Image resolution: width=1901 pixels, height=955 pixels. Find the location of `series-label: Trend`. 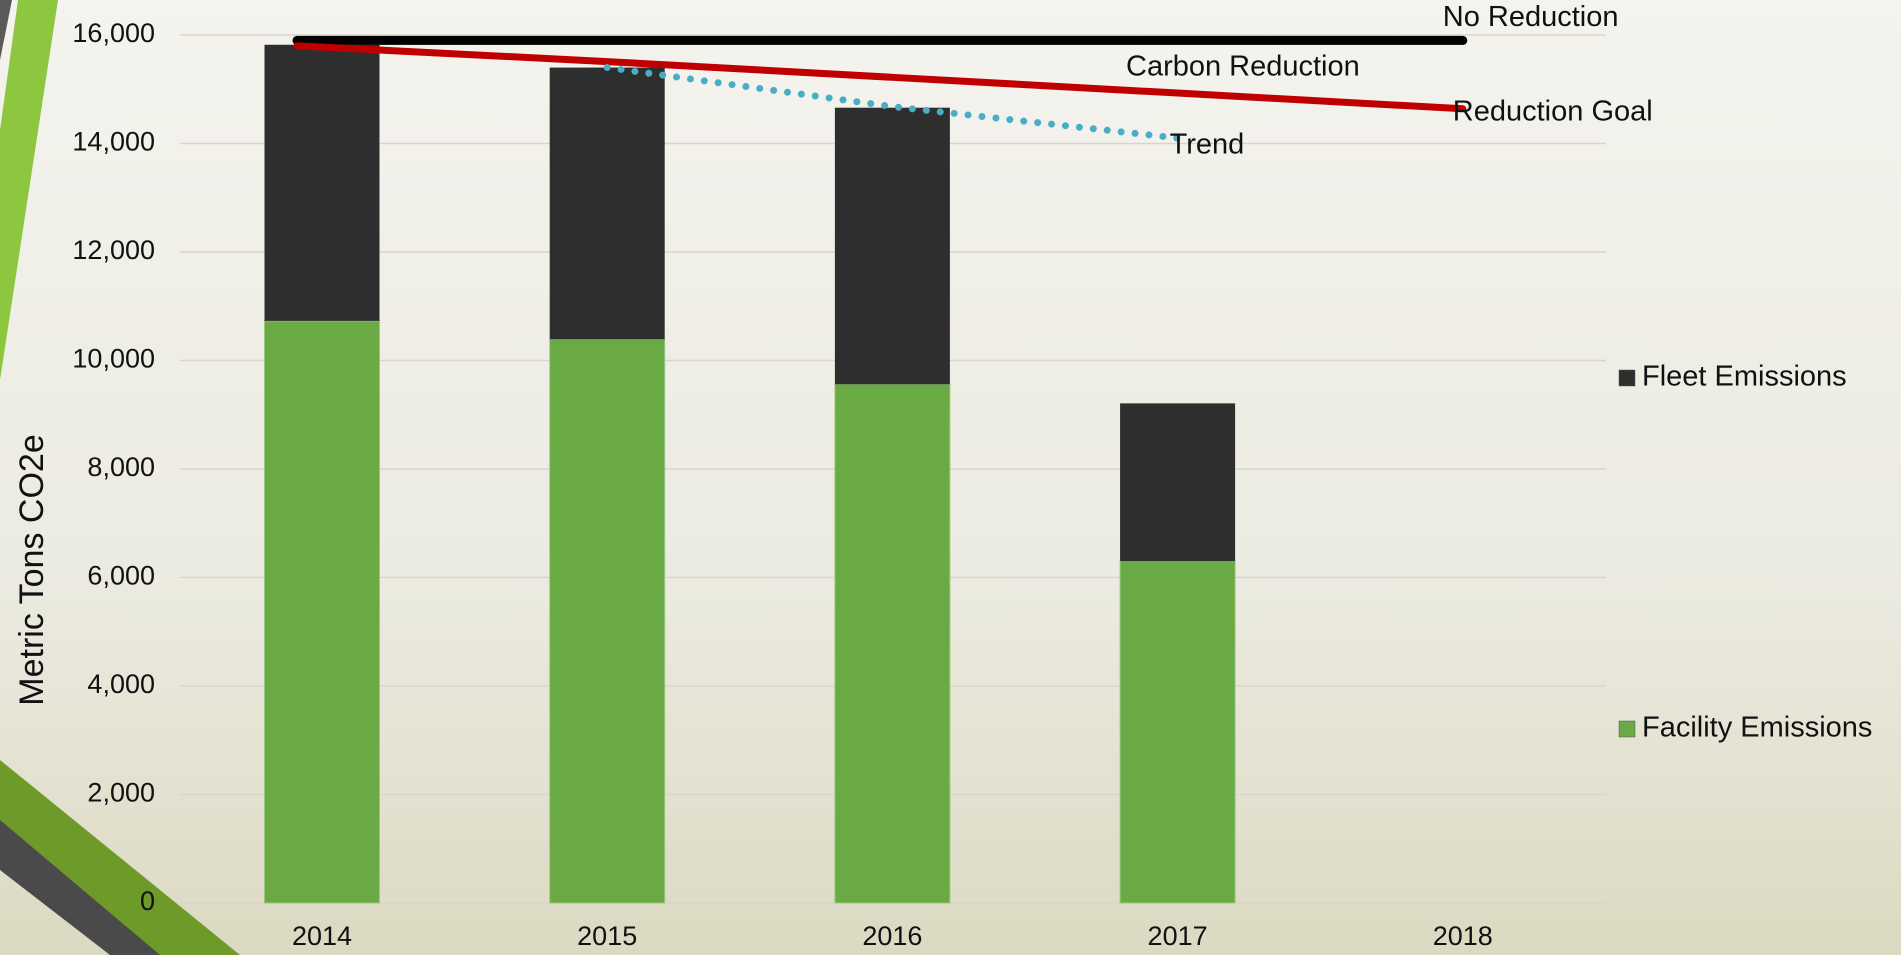

series-label: Trend is located at coordinates (1207, 145).